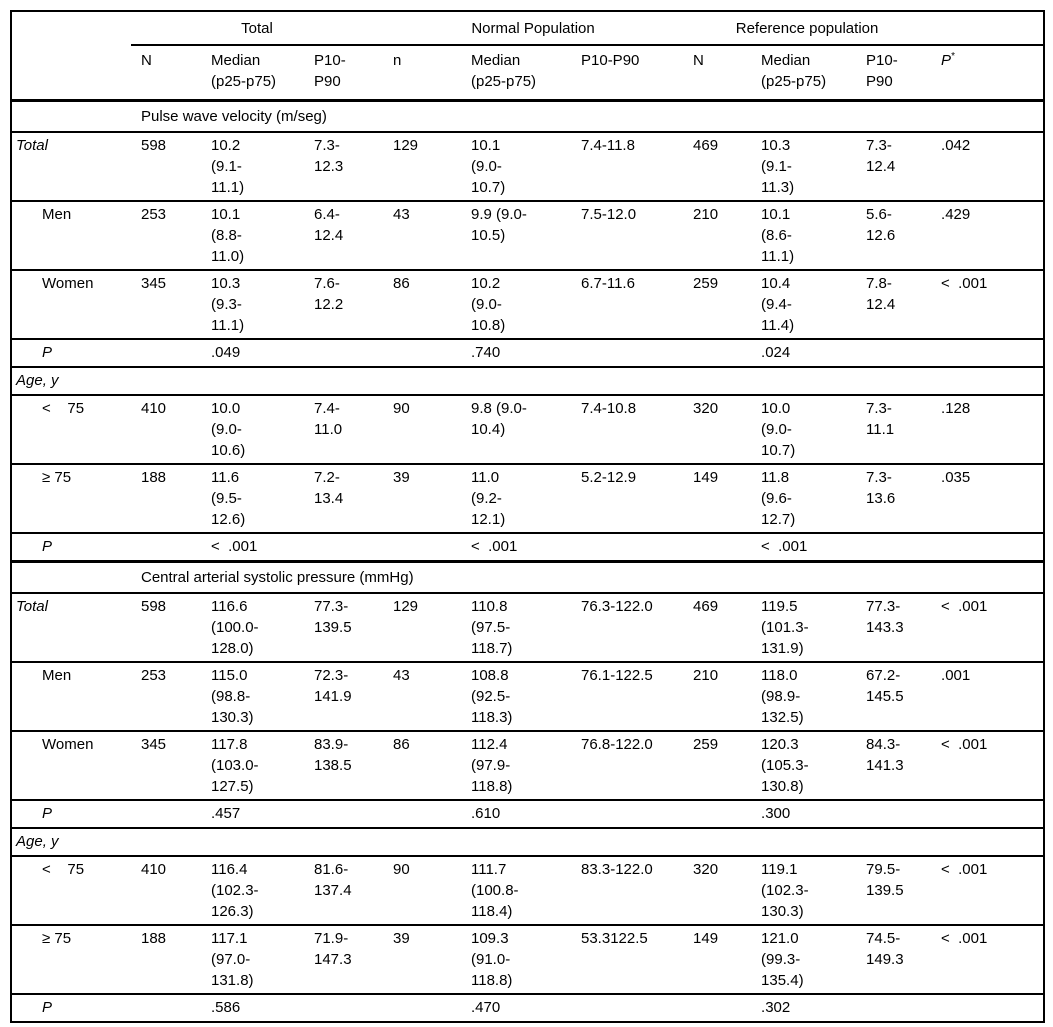 The image size is (1053, 1027). I want to click on cell-value: 10.1 (9.0-10.7), so click(488, 166).